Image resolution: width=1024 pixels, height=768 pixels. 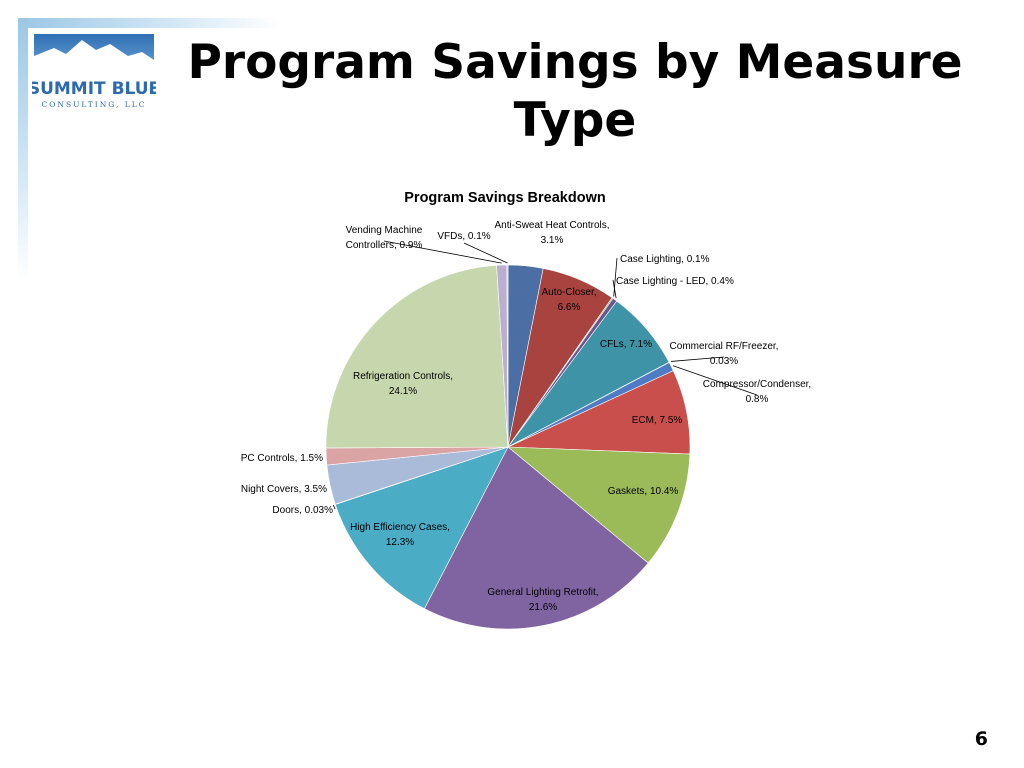 I want to click on chart-title: Program Savings Breakdown, so click(x=505, y=198).